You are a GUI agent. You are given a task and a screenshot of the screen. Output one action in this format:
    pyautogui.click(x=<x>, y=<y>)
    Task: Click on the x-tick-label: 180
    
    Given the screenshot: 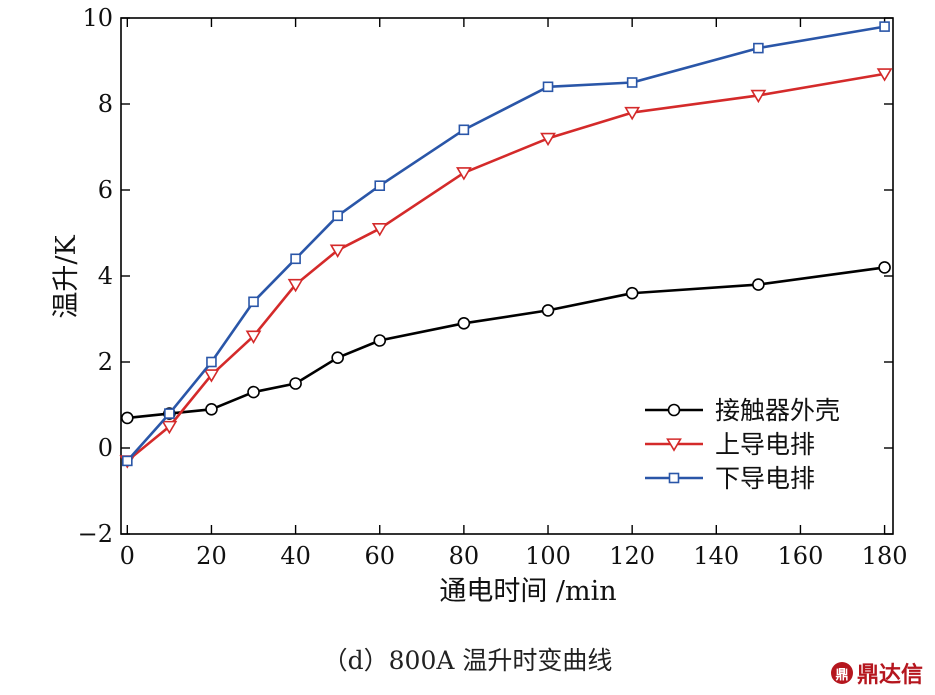 What is the action you would take?
    pyautogui.click(x=885, y=556)
    